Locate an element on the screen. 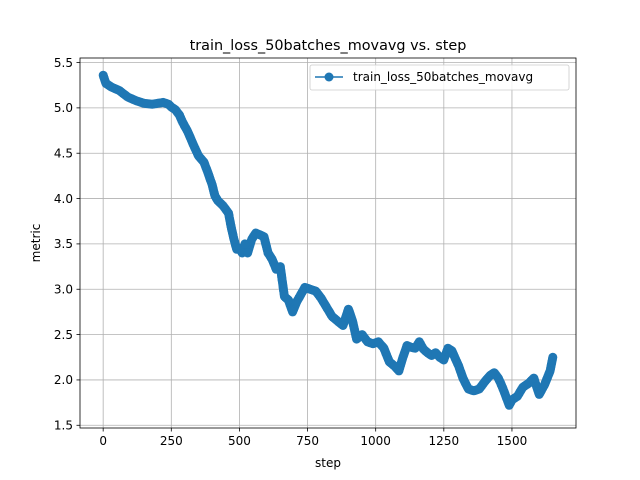 The width and height of the screenshot is (640, 480). y-tick-label: 3.0 is located at coordinates (63, 290).